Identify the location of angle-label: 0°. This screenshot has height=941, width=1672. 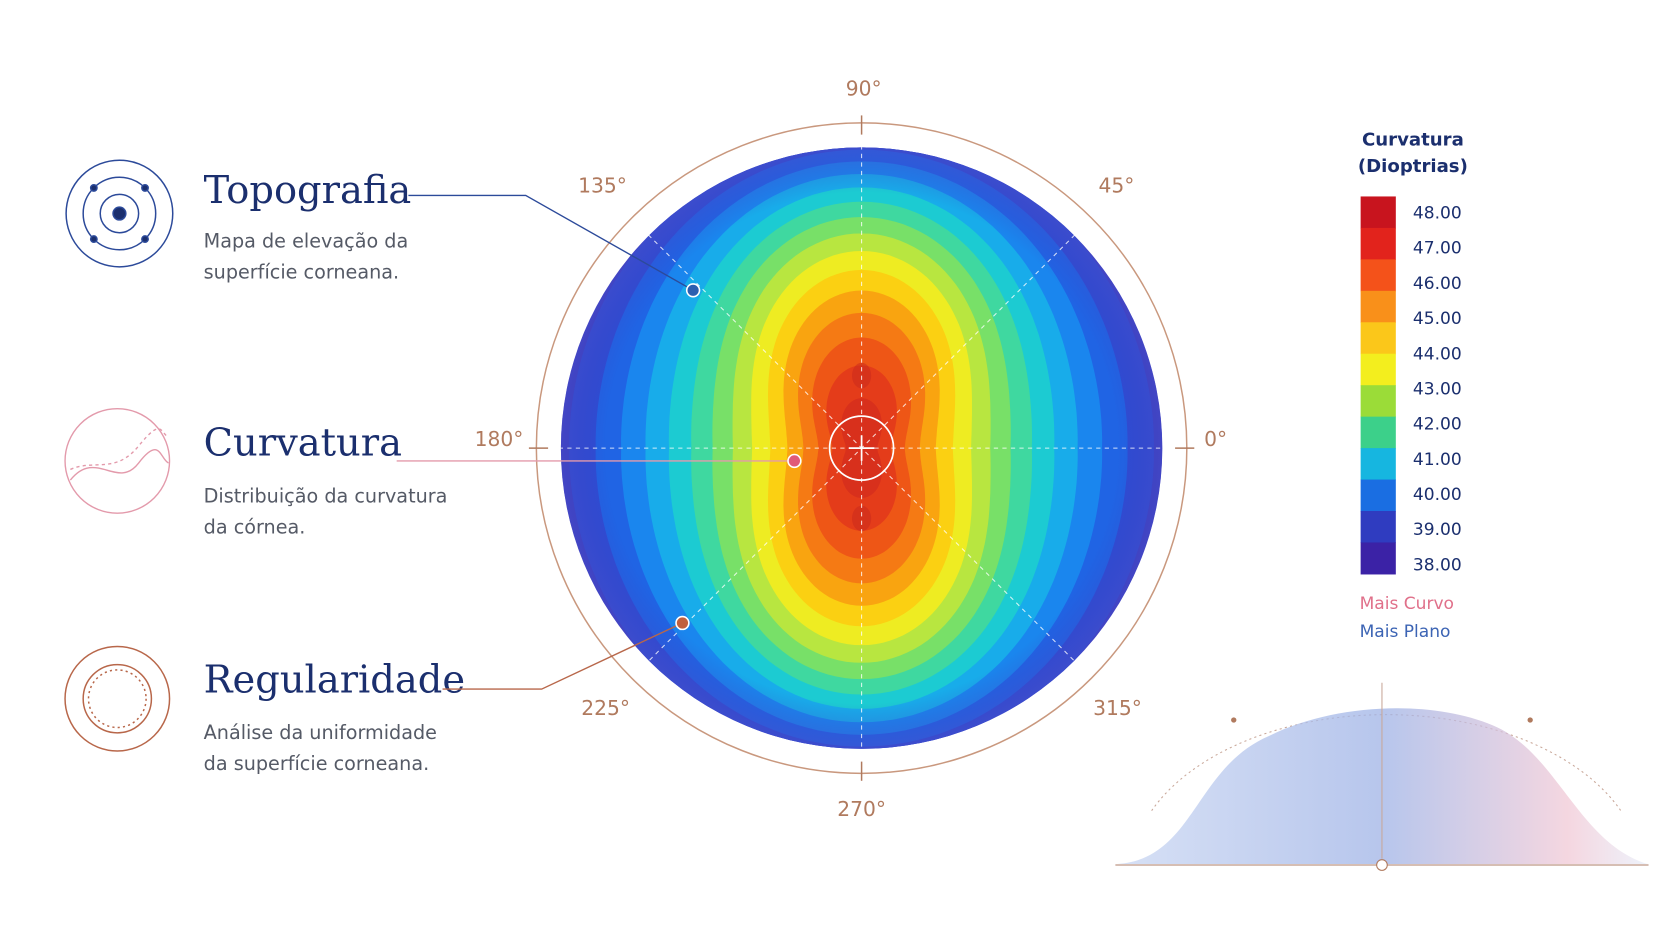
(1215, 439).